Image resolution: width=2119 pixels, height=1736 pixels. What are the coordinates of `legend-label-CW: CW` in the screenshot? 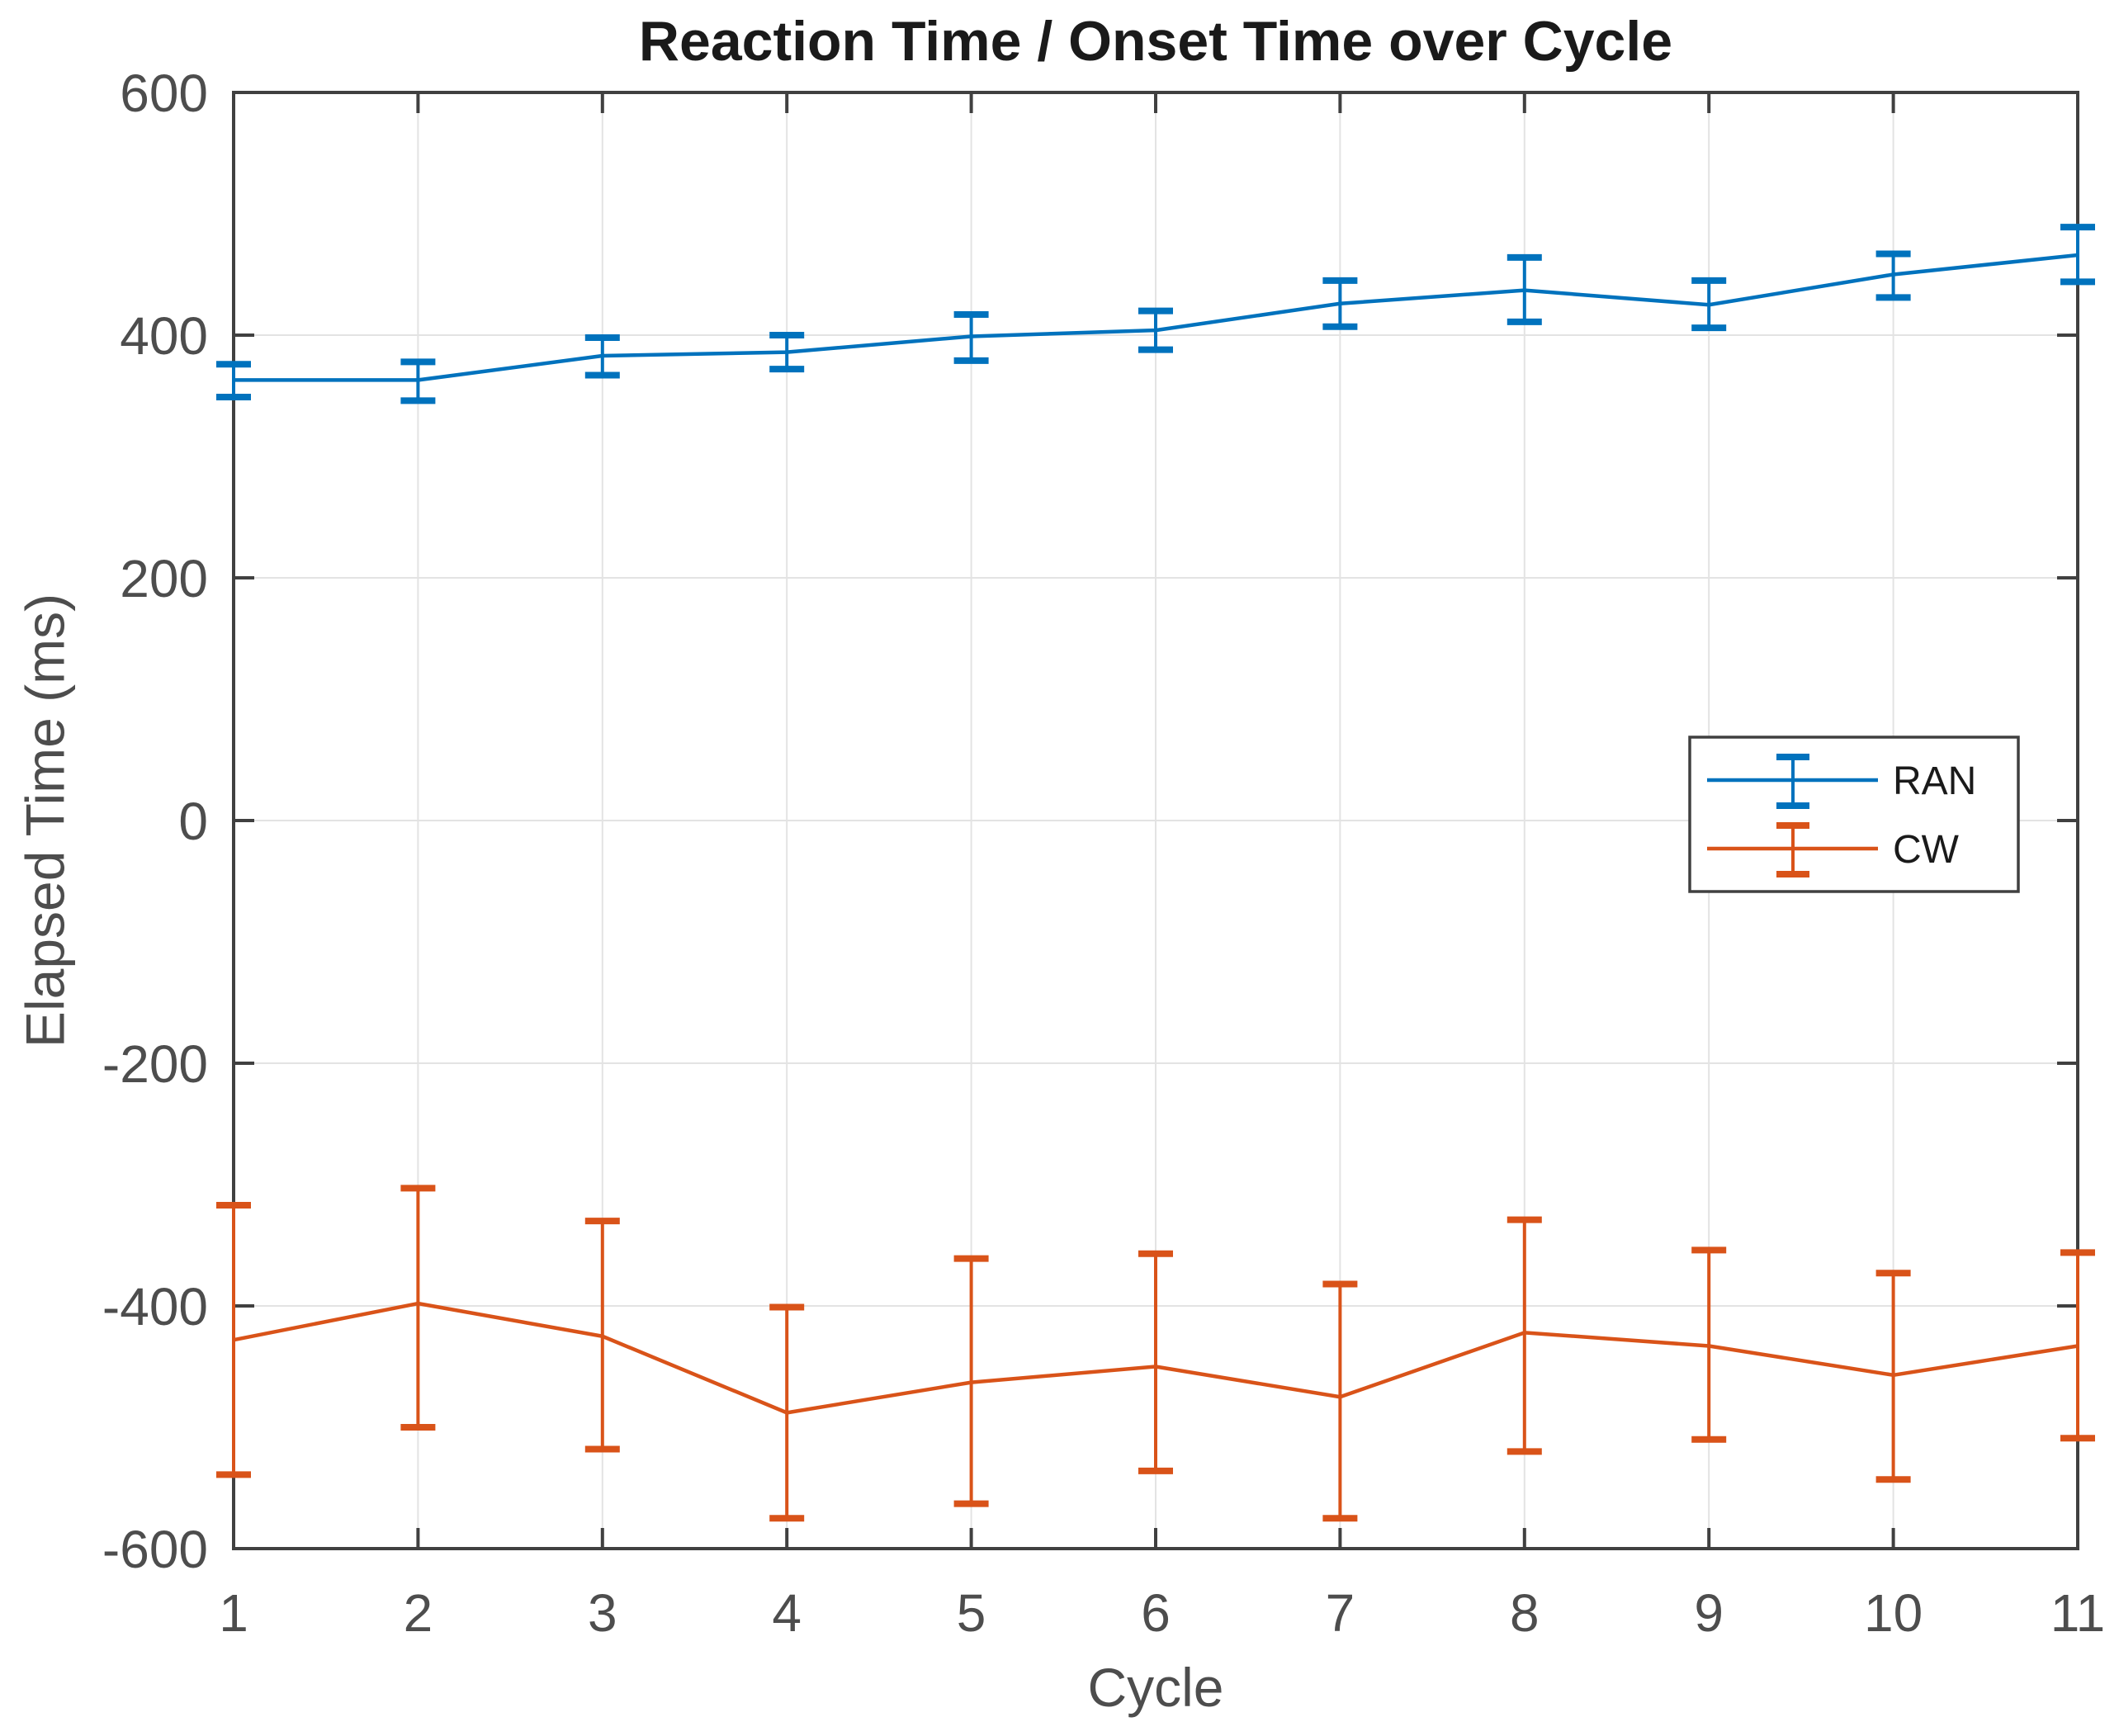 It's located at (1926, 850).